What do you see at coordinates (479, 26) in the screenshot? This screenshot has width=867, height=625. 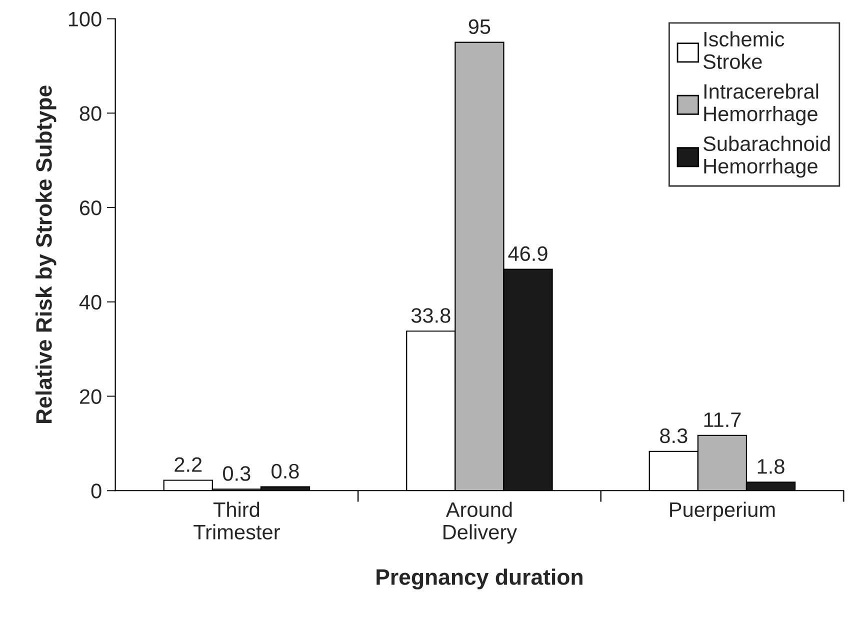 I see `data-label: 95` at bounding box center [479, 26].